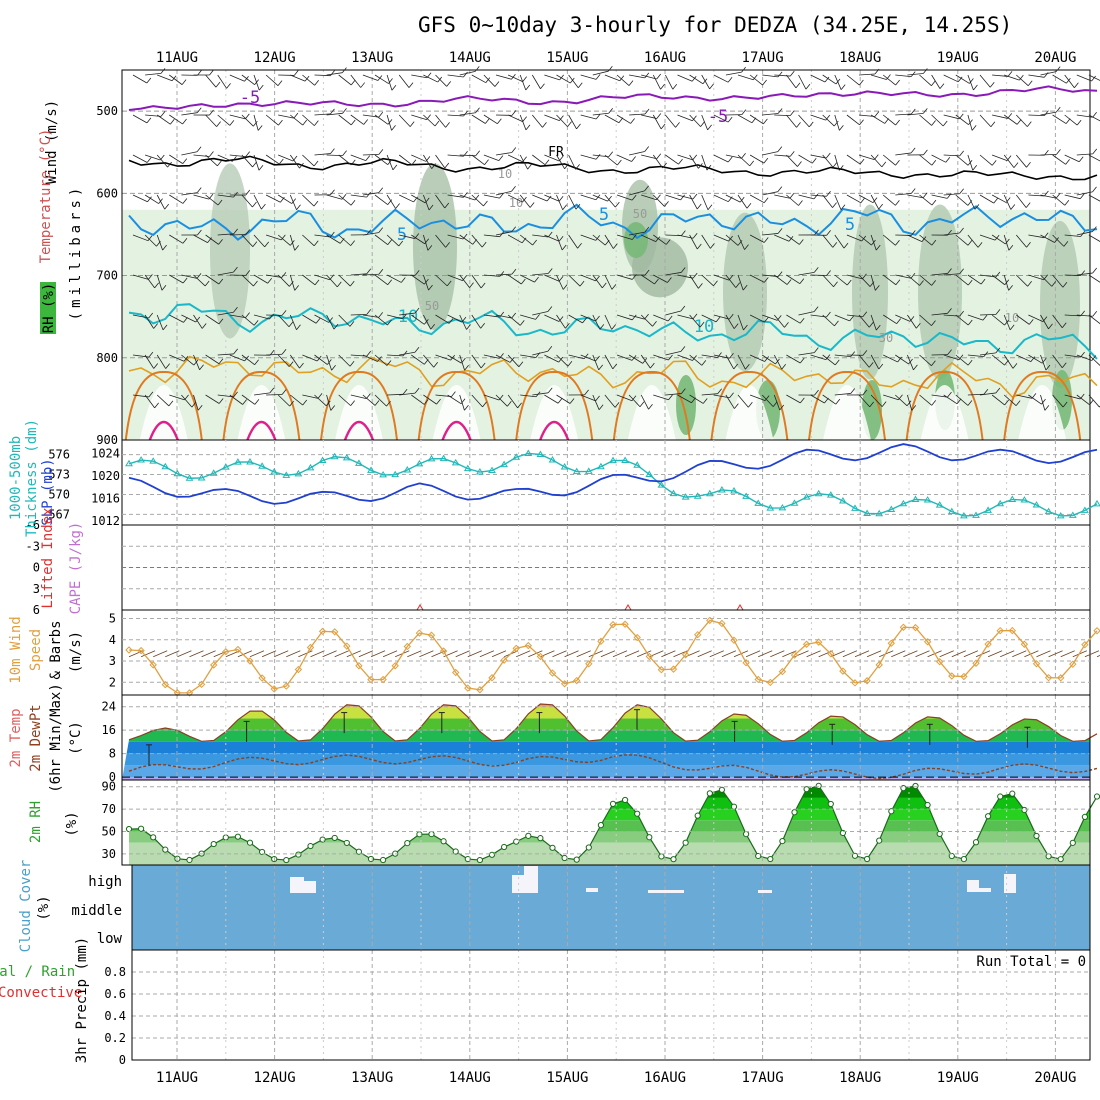  I want to click on tick-label: 16, so click(109, 730).